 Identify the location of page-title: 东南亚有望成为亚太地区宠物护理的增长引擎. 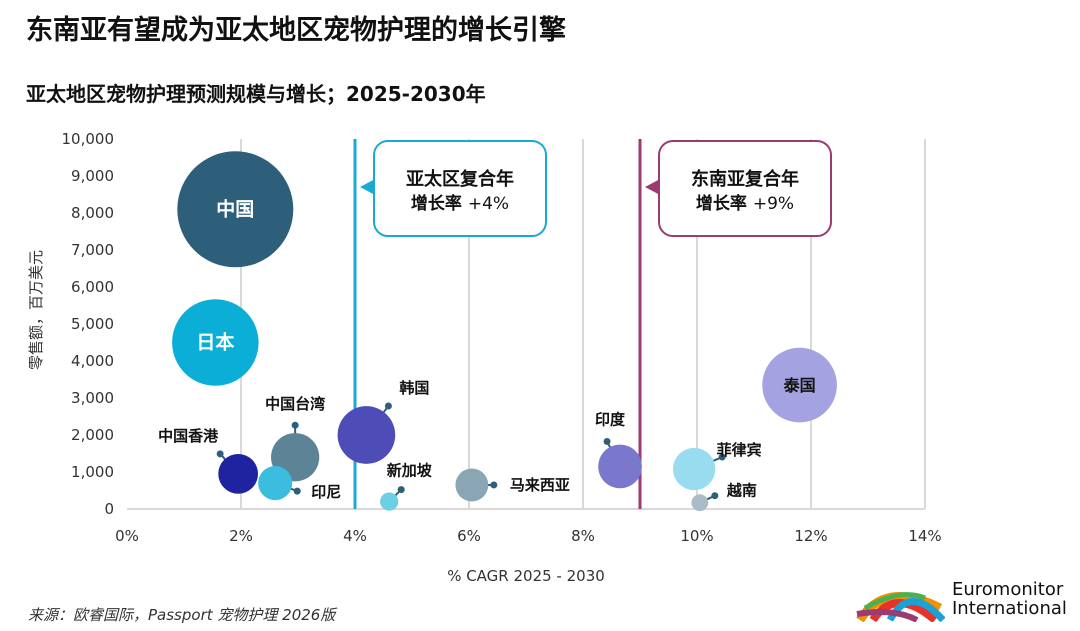
(296, 30).